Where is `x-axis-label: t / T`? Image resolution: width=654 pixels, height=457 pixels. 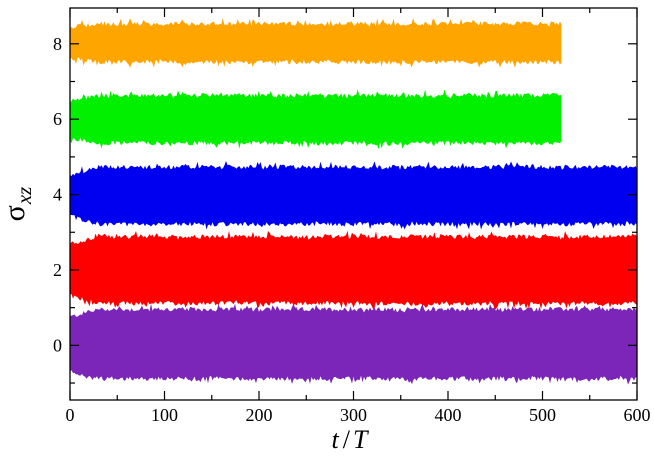
x-axis-label: t / T is located at coordinates (350, 439).